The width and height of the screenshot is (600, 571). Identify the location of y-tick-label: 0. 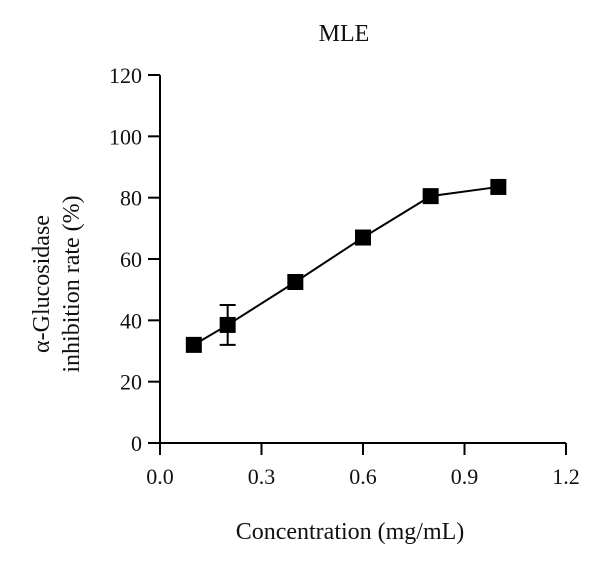
(136, 443).